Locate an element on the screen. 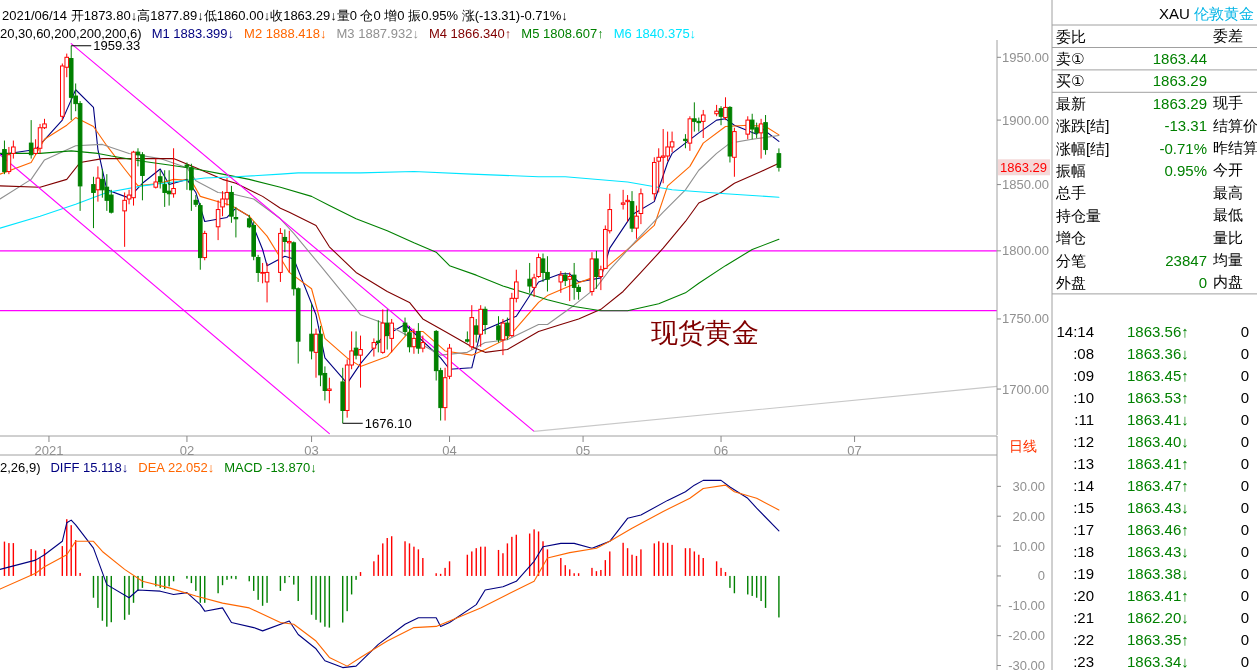 The image size is (1257, 670). text: 总手 最高 is located at coordinates (1149, 193).